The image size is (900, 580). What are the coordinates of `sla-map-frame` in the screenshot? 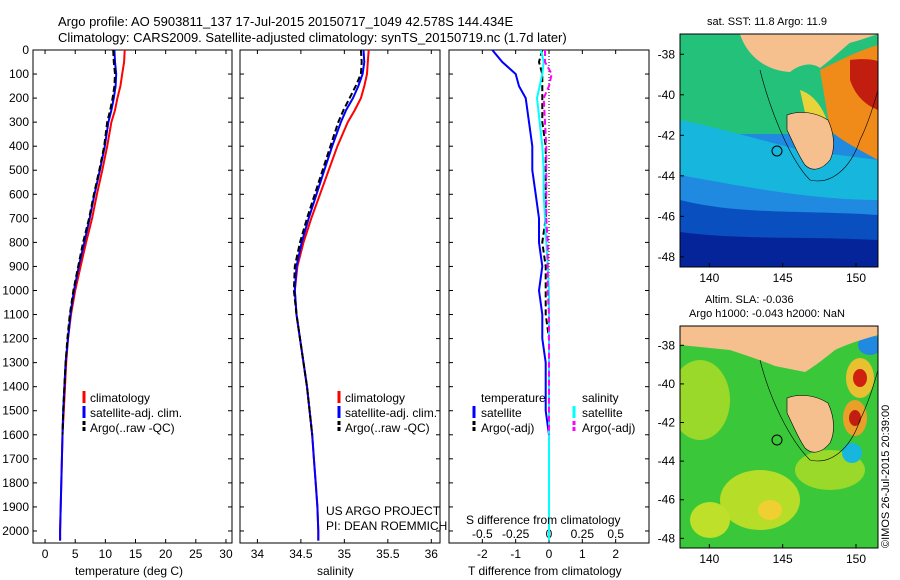 It's located at (779, 437).